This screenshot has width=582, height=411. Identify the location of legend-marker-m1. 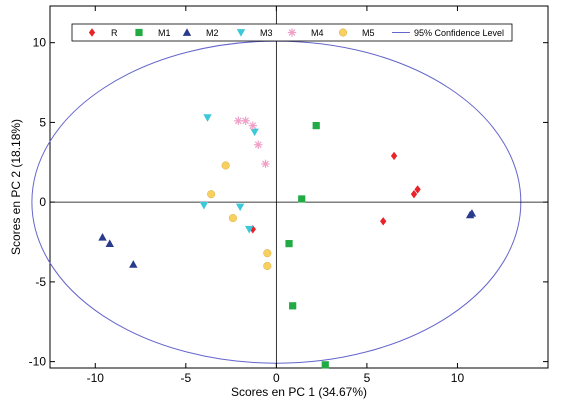
(139, 32).